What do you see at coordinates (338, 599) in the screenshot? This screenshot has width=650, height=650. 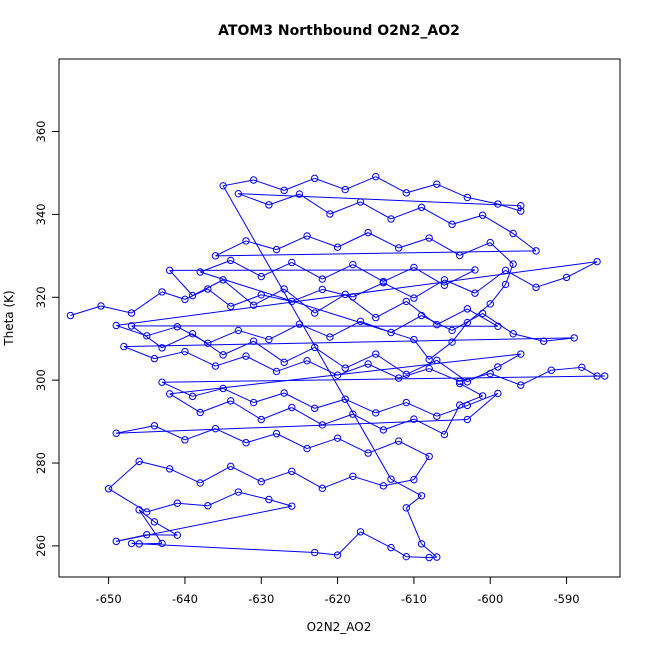 I see `x-tick-label: -620` at bounding box center [338, 599].